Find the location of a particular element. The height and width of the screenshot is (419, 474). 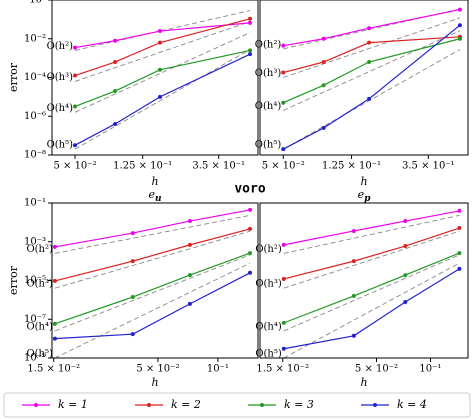

x-tick-label: 1.25 × 10⁻¹ is located at coordinates (351, 166).